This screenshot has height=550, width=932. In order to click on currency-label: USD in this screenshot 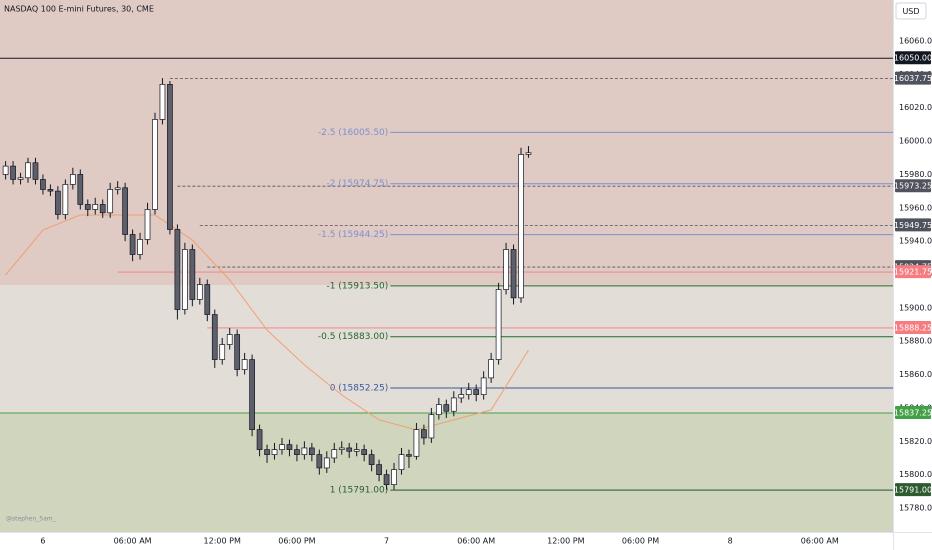, I will do `click(910, 11)`.